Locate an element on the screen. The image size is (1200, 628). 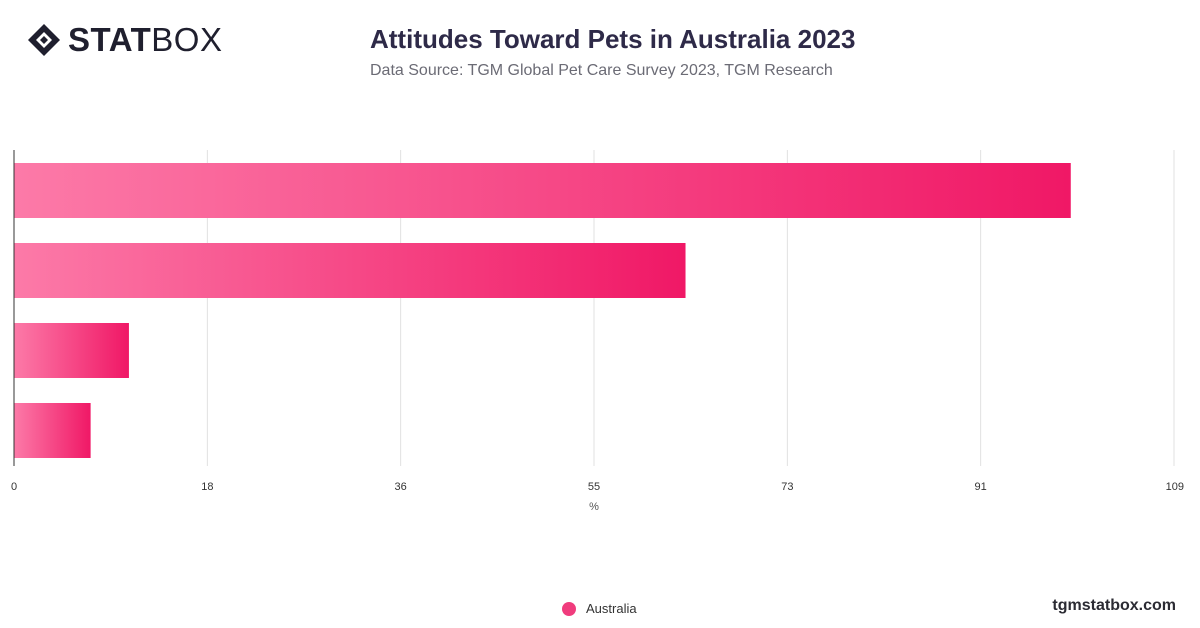
x-axis-ticks: 0 18 36 55 73 91 109 is located at coordinates (597, 487).